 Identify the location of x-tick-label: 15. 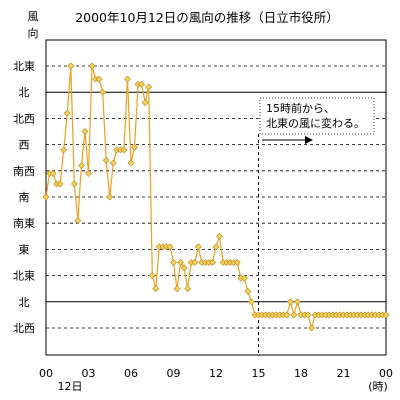
(259, 373).